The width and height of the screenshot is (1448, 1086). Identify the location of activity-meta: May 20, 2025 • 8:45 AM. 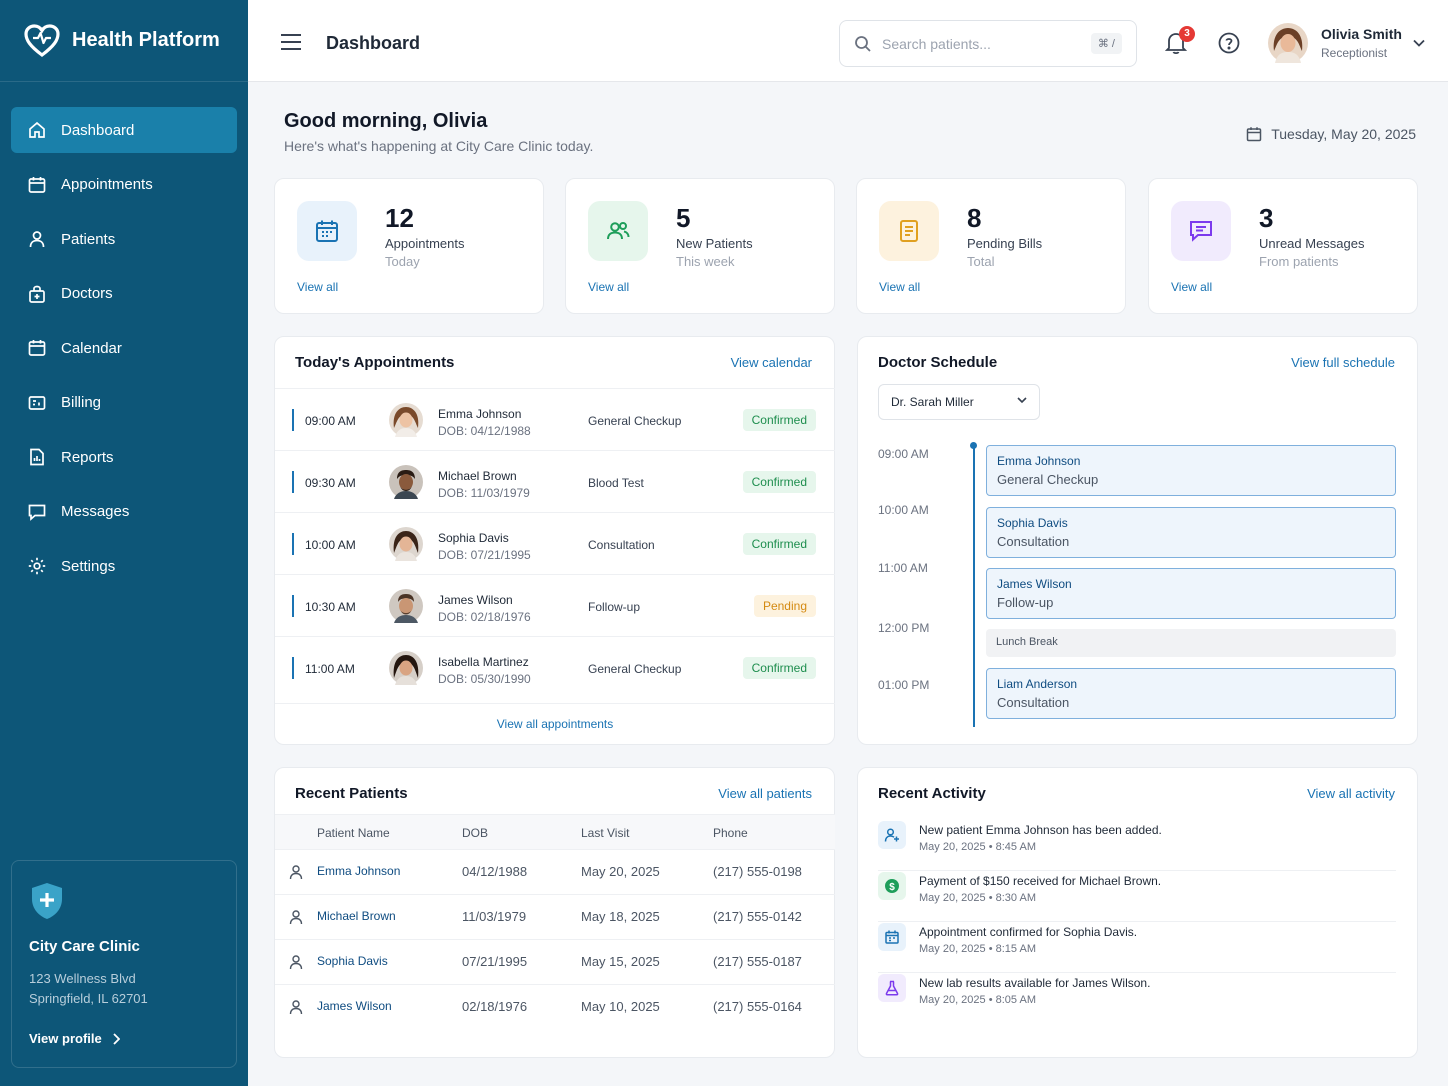
(977, 847).